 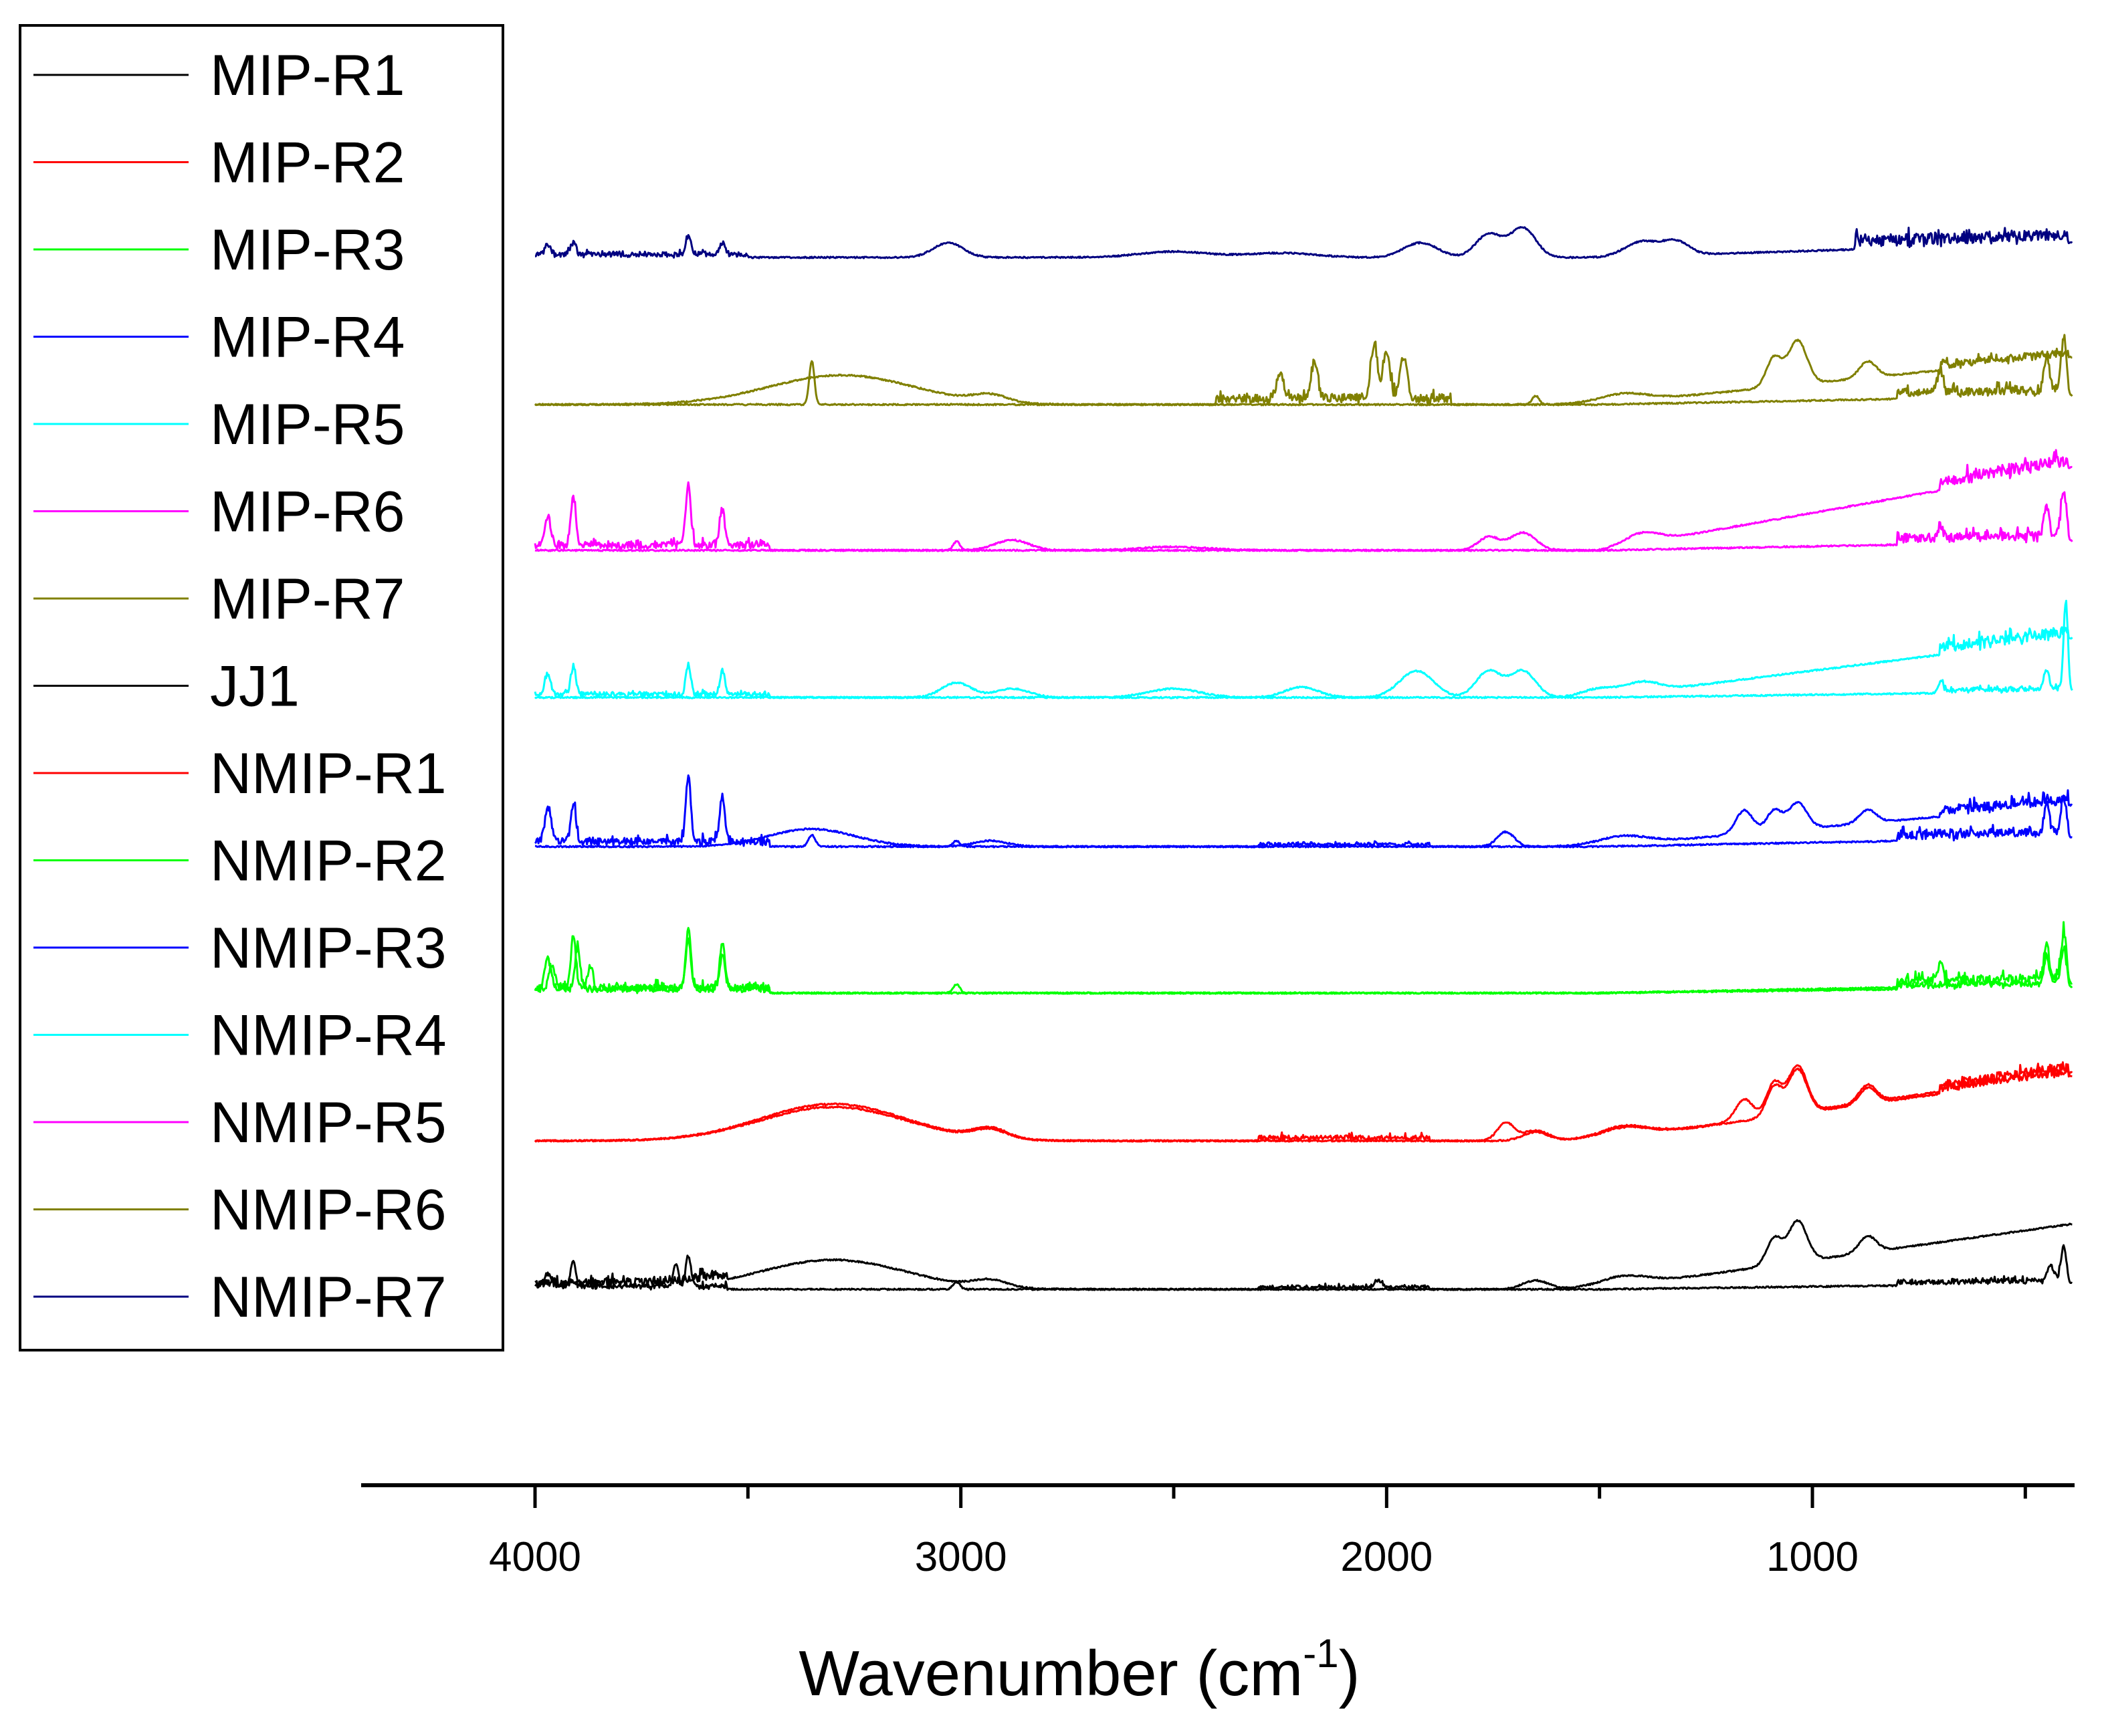 What do you see at coordinates (307, 163) in the screenshot?
I see `legend-label-mip-r2: MIP-R2` at bounding box center [307, 163].